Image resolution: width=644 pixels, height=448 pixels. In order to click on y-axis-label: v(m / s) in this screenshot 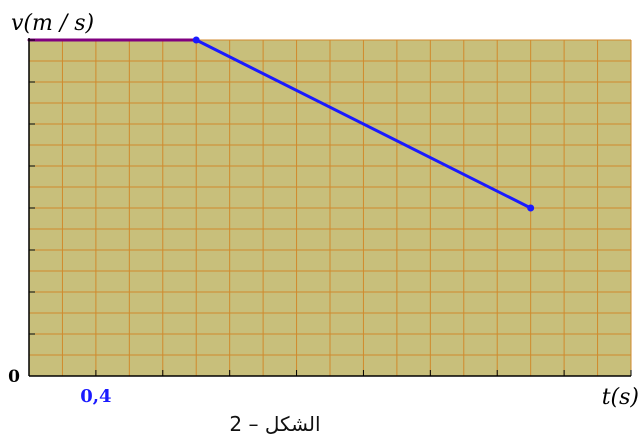, I will do `click(52, 23)`.